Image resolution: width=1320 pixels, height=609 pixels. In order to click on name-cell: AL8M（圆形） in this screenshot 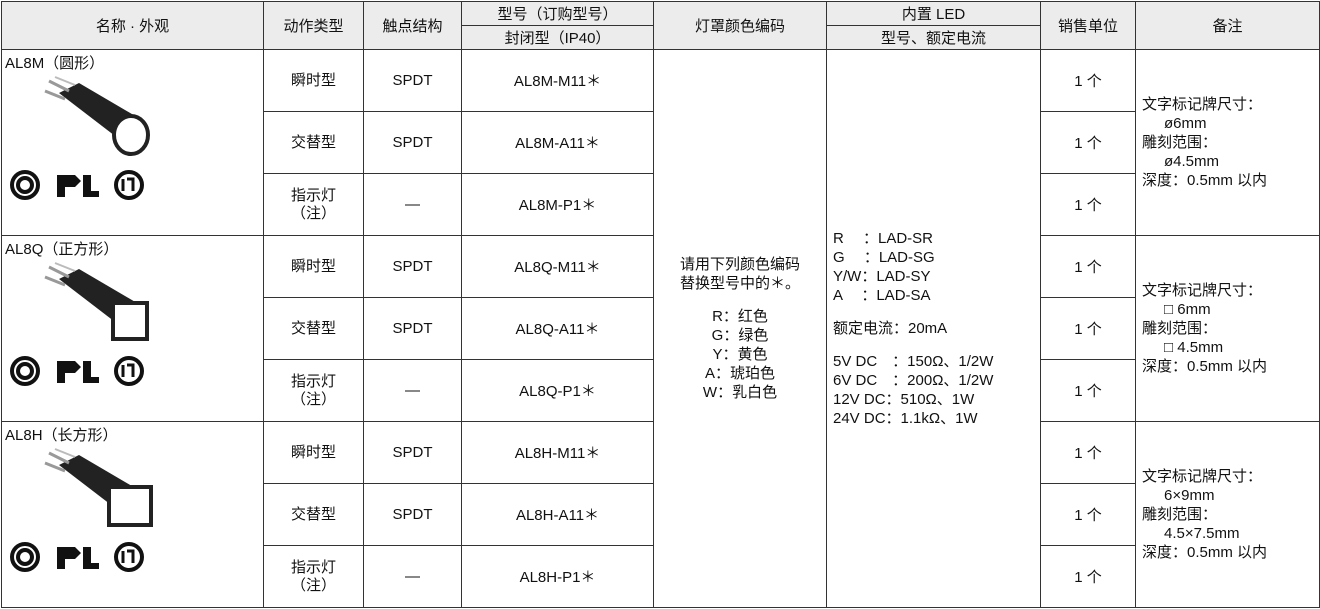, I will do `click(132, 142)`.